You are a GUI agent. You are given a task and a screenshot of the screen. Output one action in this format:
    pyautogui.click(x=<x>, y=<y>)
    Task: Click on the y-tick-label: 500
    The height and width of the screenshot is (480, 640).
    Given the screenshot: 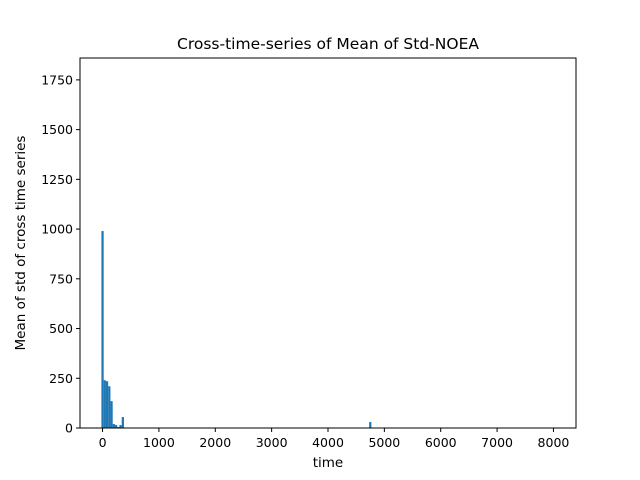 What is the action you would take?
    pyautogui.click(x=61, y=328)
    